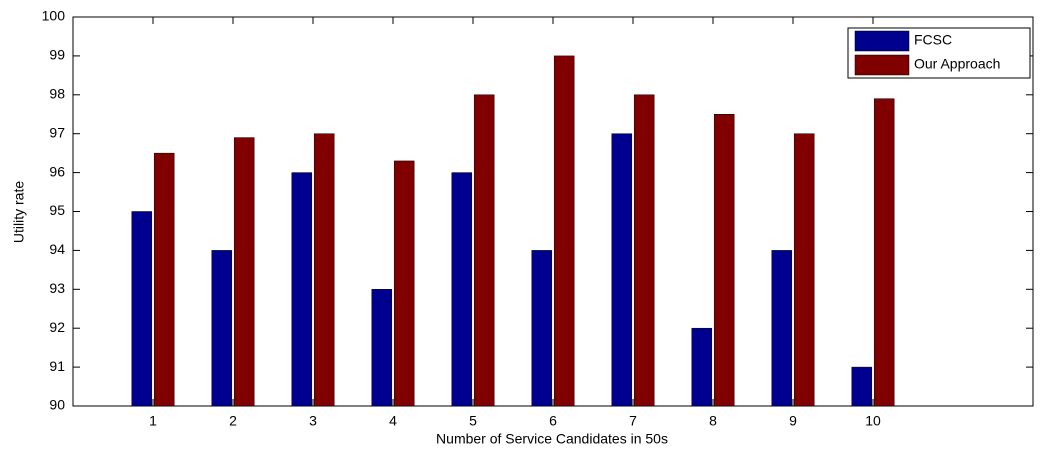 The image size is (1040, 450). What do you see at coordinates (713, 421) in the screenshot?
I see `x-tick-label: 8` at bounding box center [713, 421].